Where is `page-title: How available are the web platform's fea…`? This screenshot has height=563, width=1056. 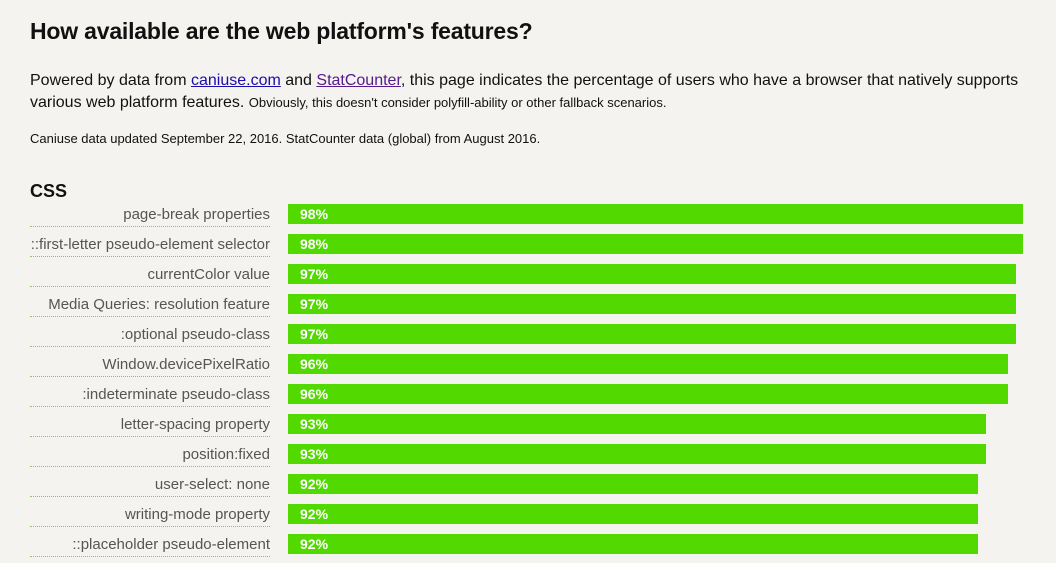 page-title: How available are the web platform's fea… is located at coordinates (281, 31).